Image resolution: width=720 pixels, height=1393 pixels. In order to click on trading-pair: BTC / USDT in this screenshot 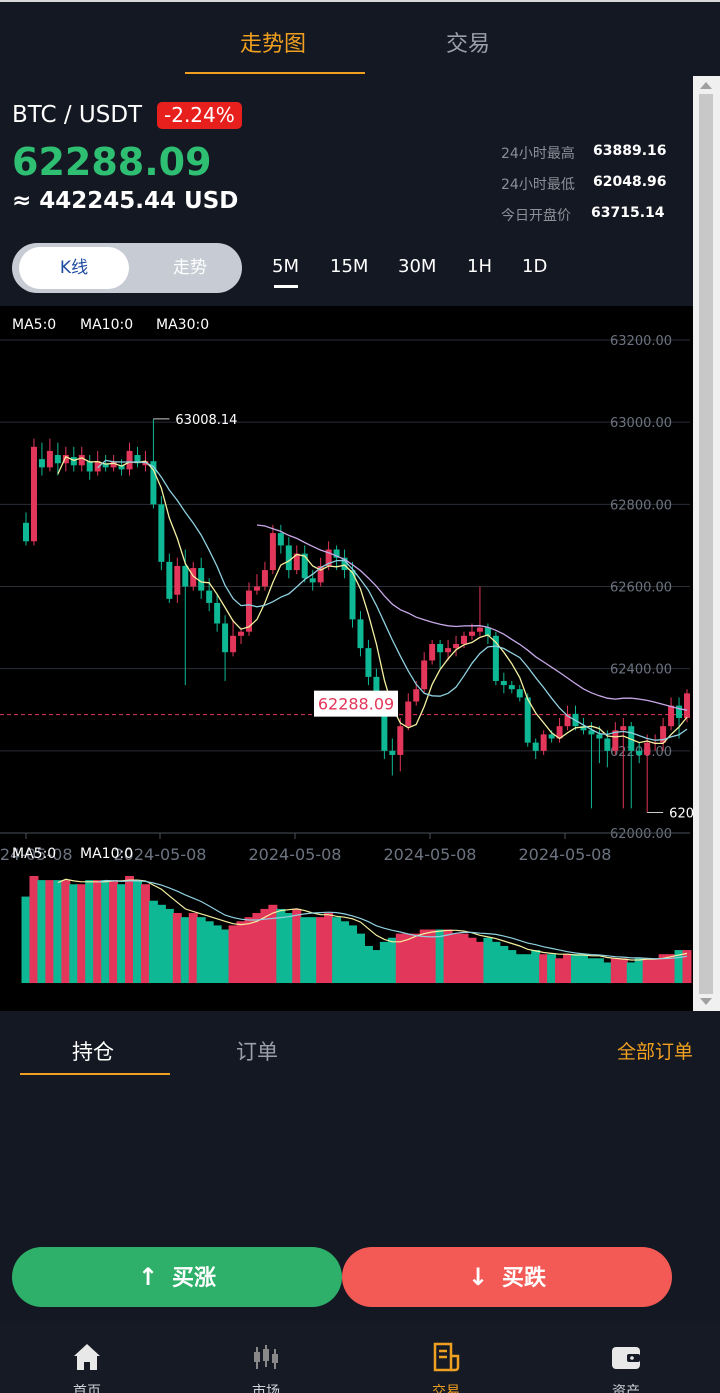, I will do `click(77, 115)`.